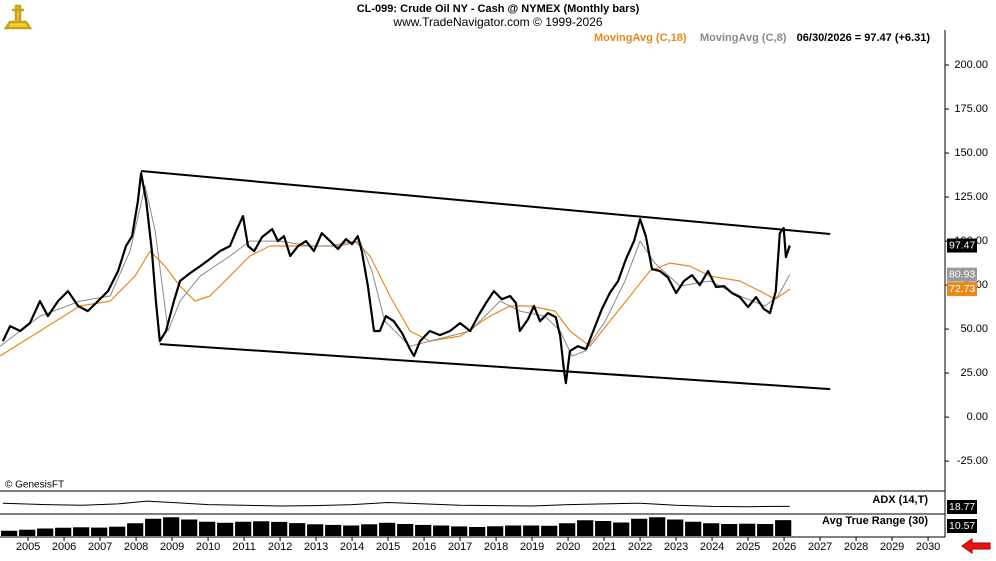 The width and height of the screenshot is (996, 561). I want to click on x-tick-label: 2027, so click(820, 547).